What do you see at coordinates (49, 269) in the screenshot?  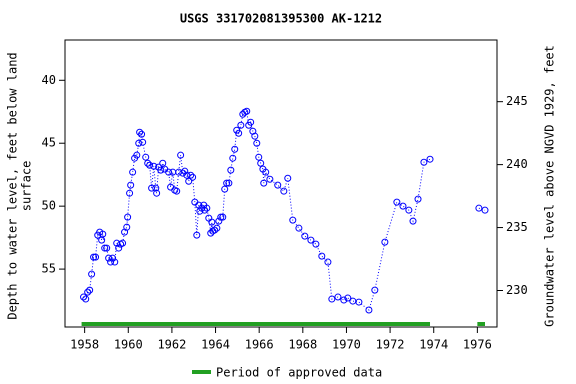 I see `y-tick-label: 55` at bounding box center [49, 269].